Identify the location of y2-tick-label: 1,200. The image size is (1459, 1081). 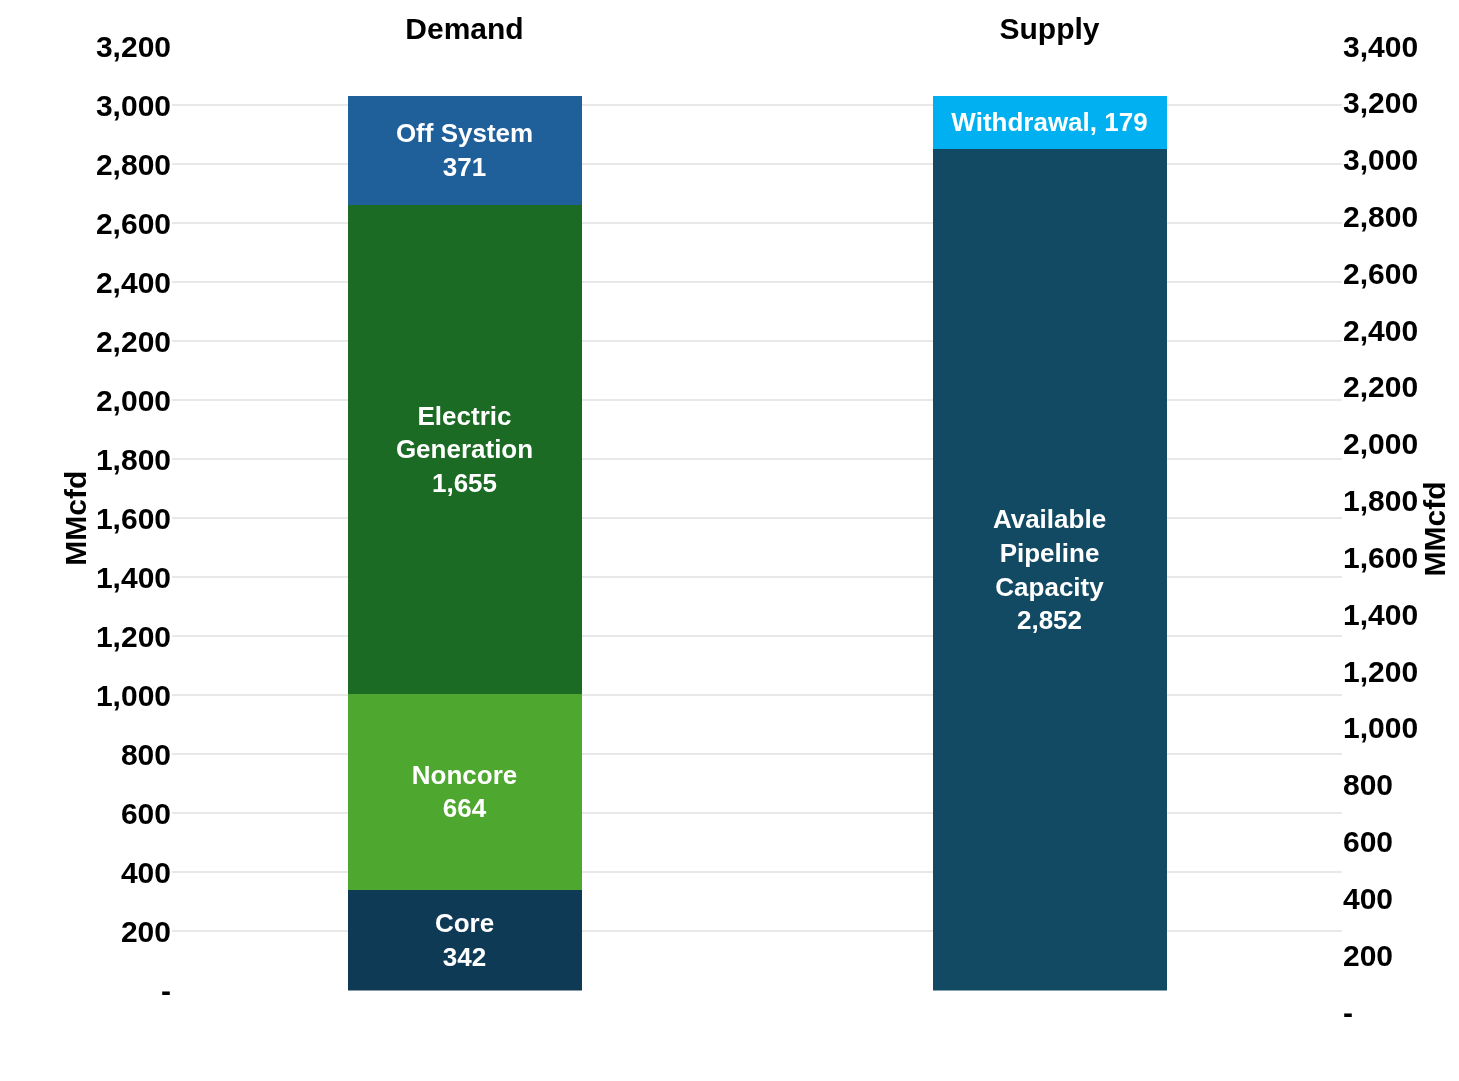
(1381, 671).